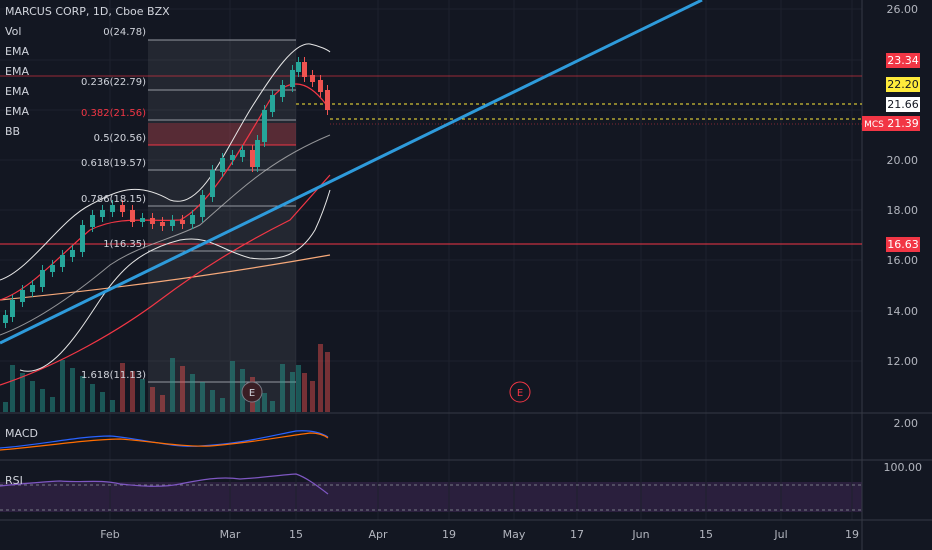  I want to click on time-label: Mar, so click(230, 534).